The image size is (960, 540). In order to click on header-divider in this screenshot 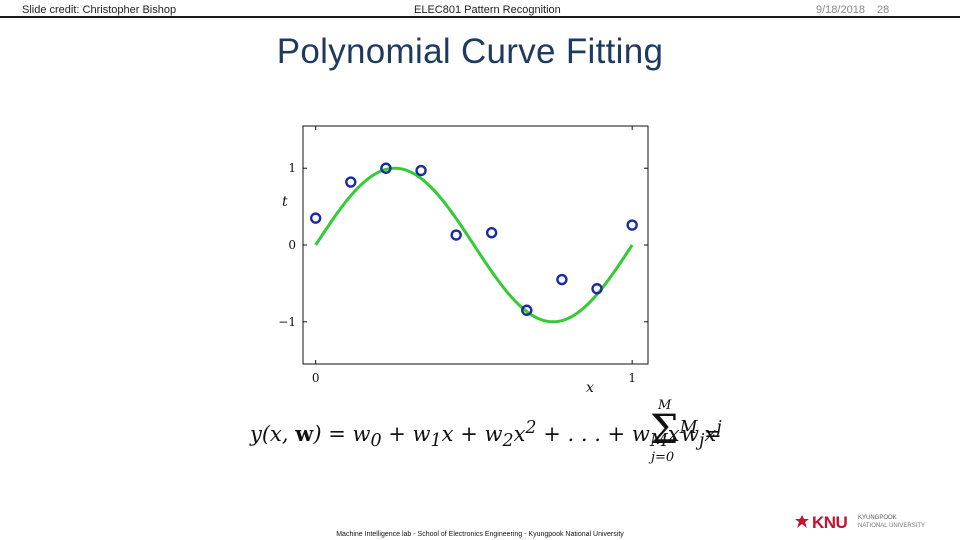, I will do `click(480, 17)`.